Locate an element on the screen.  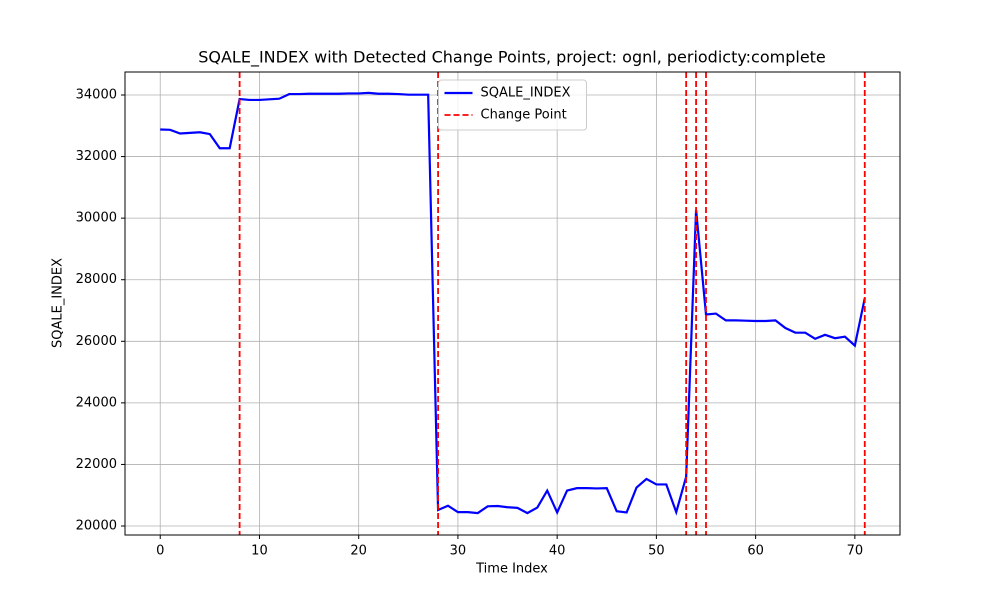
y-tick-label: 26000 is located at coordinates (96, 341).